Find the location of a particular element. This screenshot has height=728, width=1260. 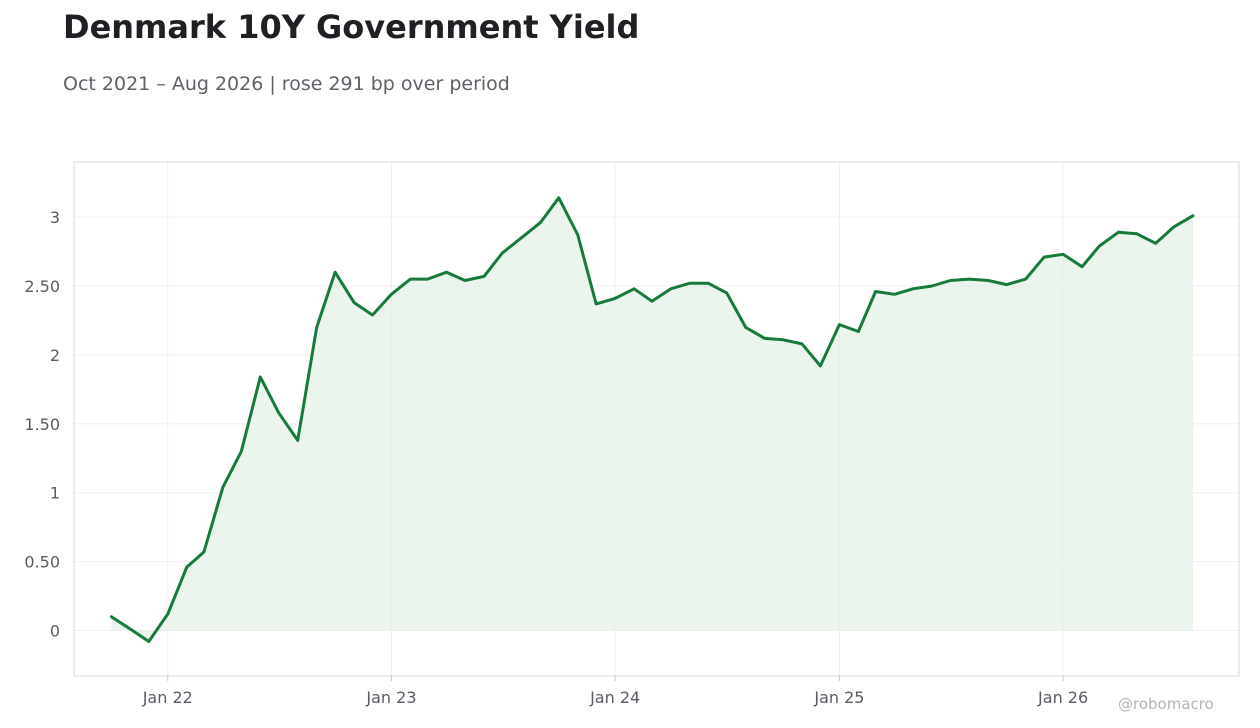

x-tick-label: Jan 26 is located at coordinates (1062, 697).